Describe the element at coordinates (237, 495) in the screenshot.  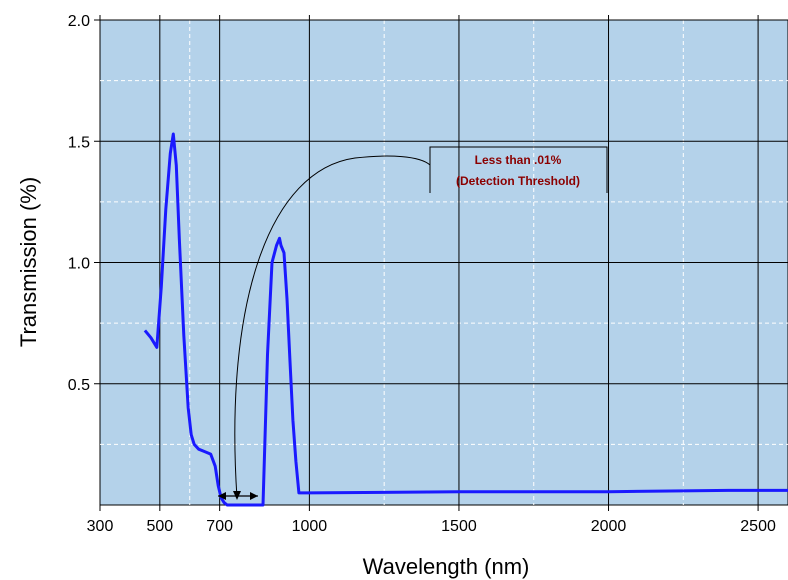
I see `arrow-head-down` at that location.